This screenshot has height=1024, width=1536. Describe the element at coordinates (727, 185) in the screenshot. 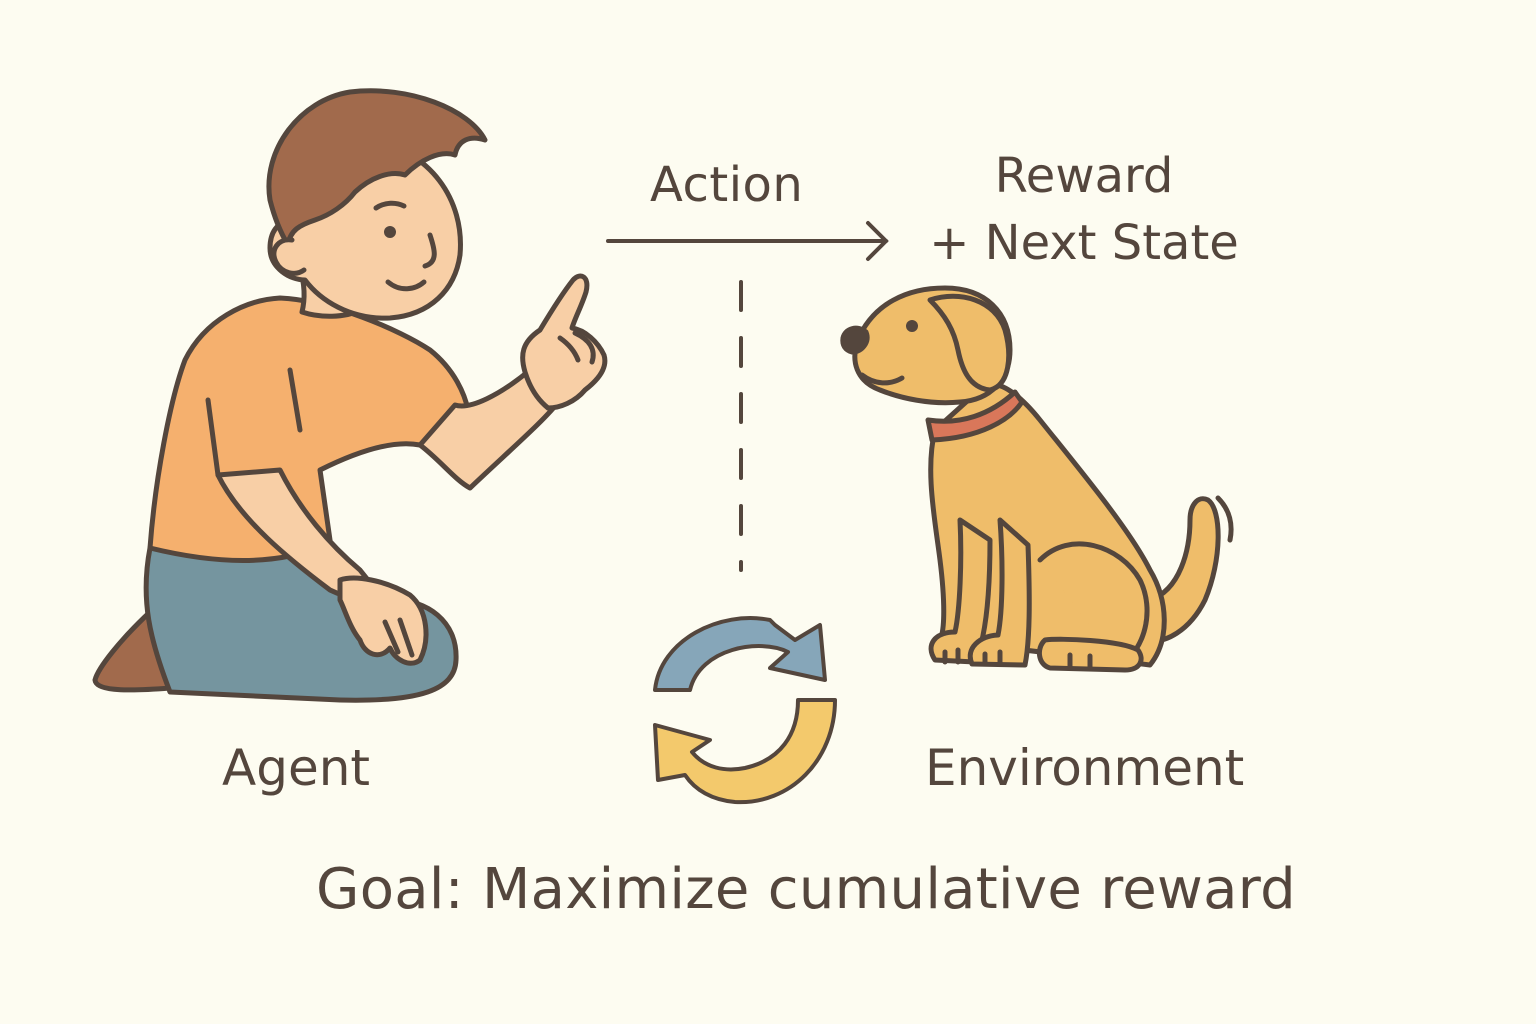

I see `action-label: Action` at that location.